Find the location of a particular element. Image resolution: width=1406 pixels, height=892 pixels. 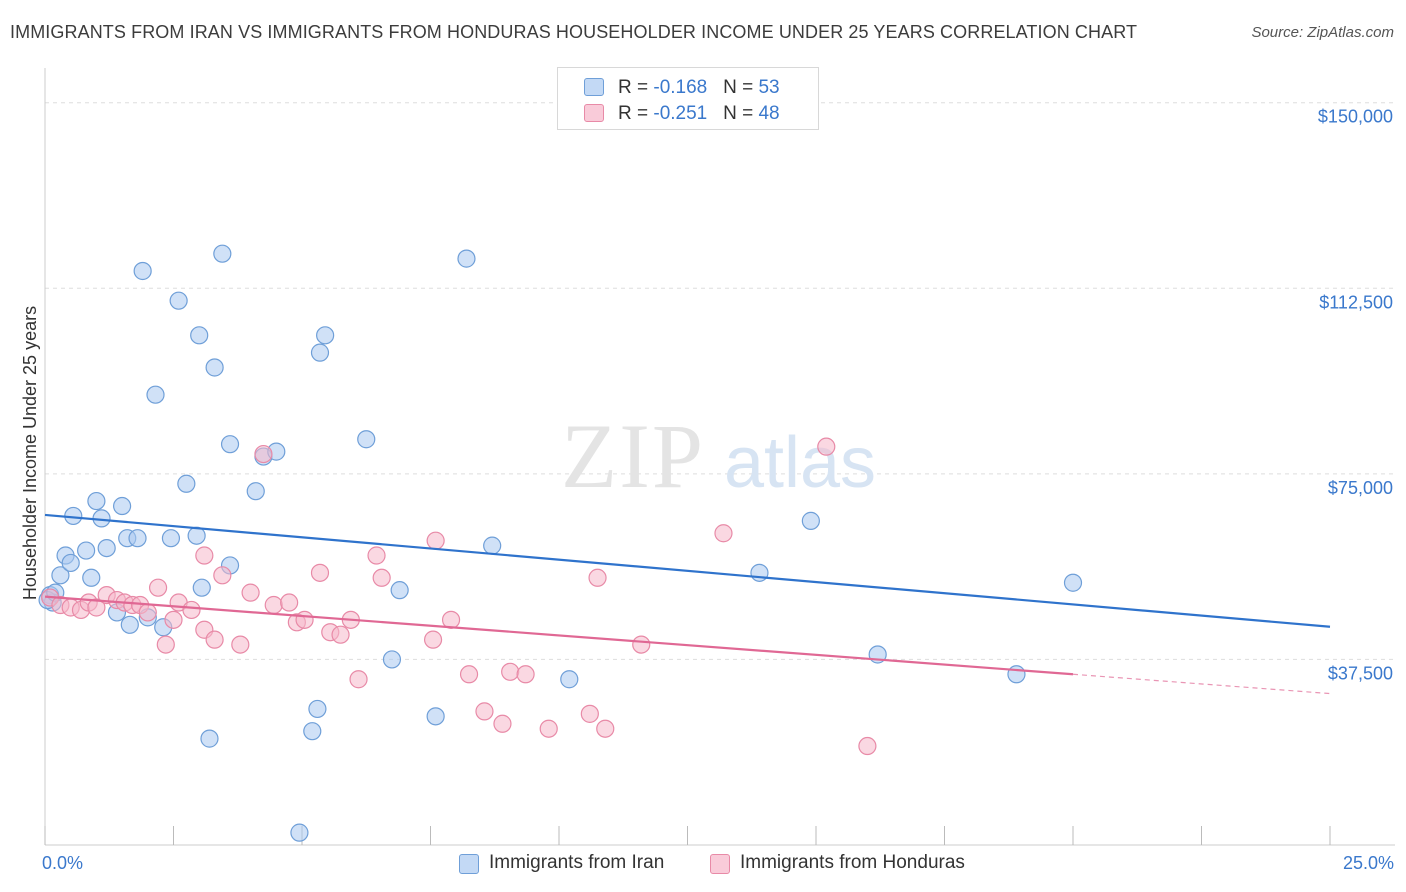

y-tick-label: $112,500 is located at coordinates (1356, 302).